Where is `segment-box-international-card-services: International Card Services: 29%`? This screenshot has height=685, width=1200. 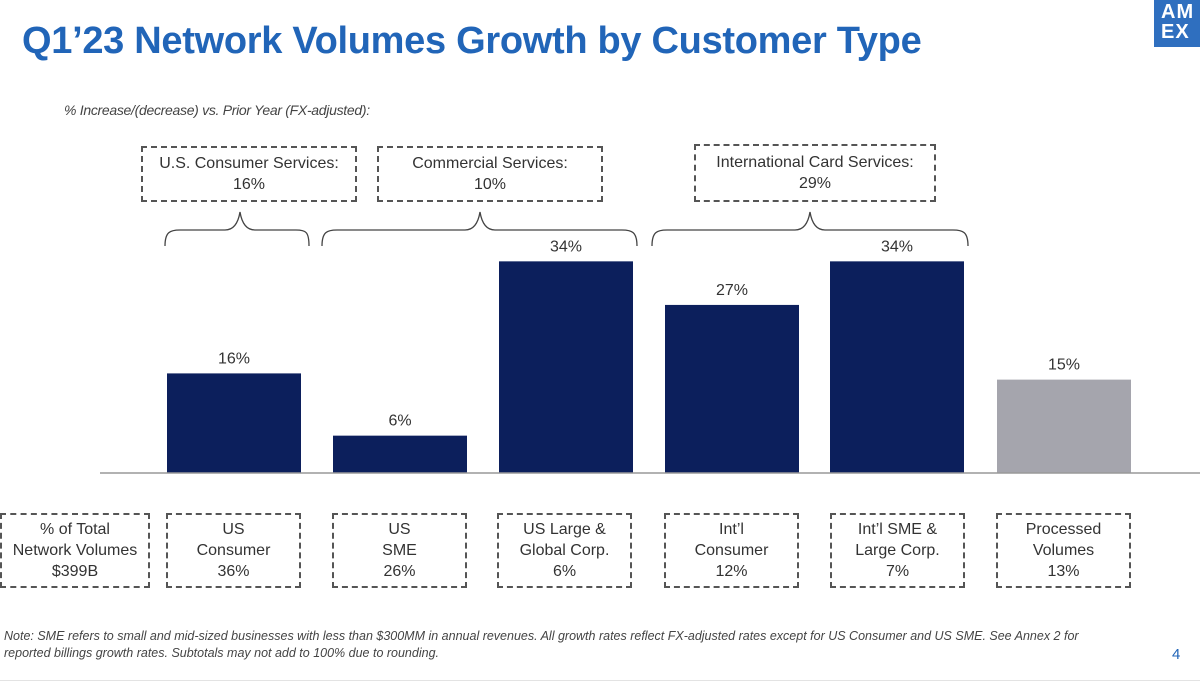 segment-box-international-card-services: International Card Services: 29% is located at coordinates (815, 173).